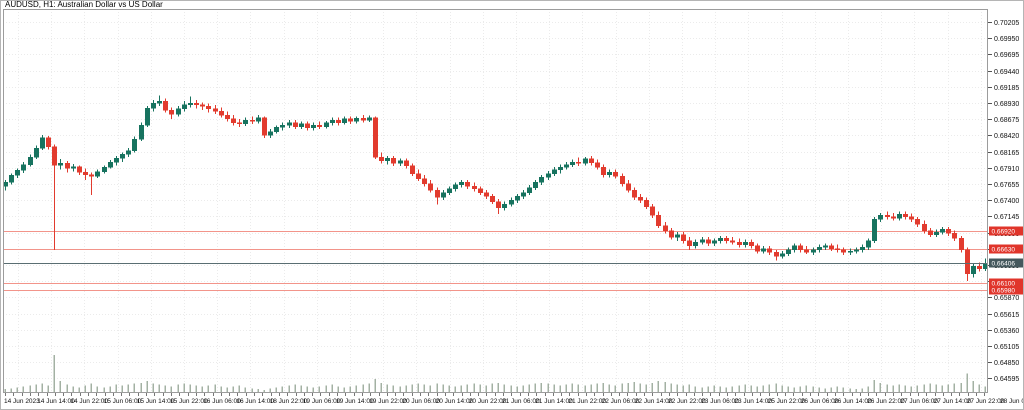 This screenshot has height=410, width=1024. What do you see at coordinates (1006, 23) in the screenshot?
I see `price-tick-label: 0.70205` at bounding box center [1006, 23].